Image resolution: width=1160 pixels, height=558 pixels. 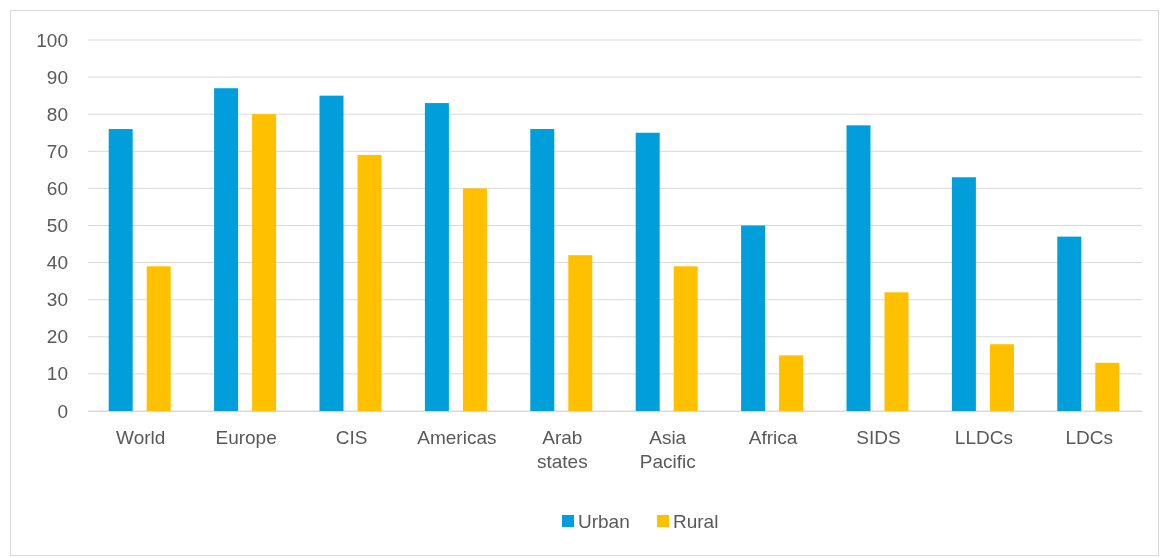 What do you see at coordinates (773, 438) in the screenshot?
I see `x-tick-label: Africa` at bounding box center [773, 438].